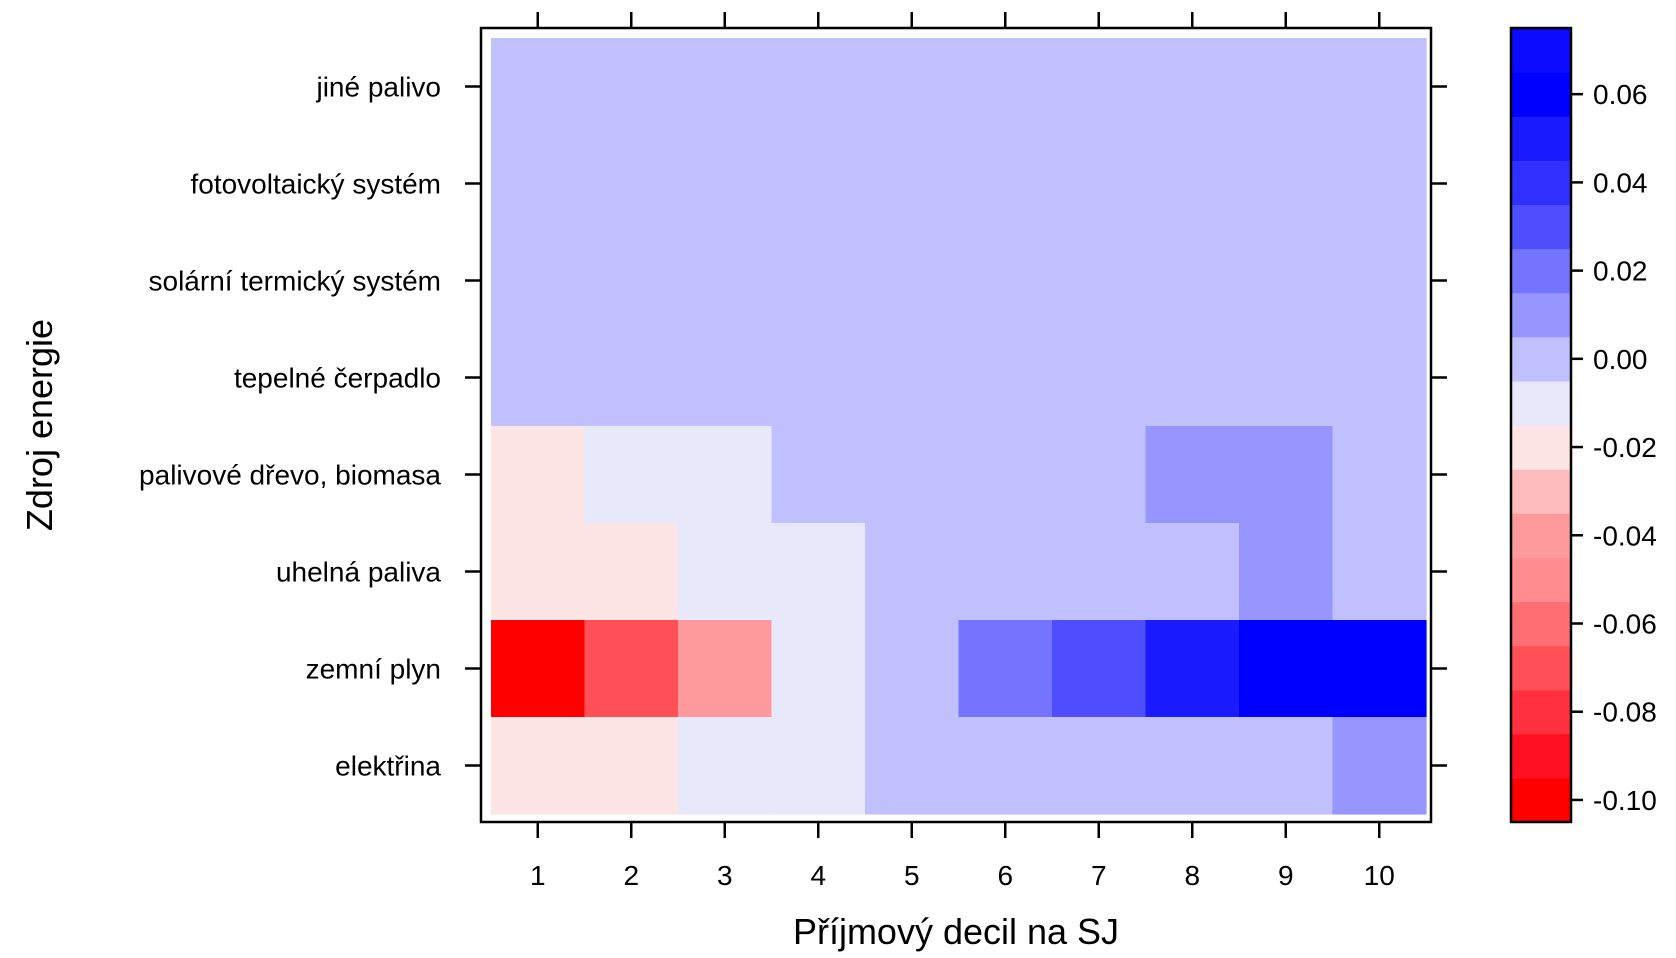 Image resolution: width=1676 pixels, height=958 pixels. Describe the element at coordinates (1625, 712) in the screenshot. I see `colorbar-tick-label: -0.08` at that location.